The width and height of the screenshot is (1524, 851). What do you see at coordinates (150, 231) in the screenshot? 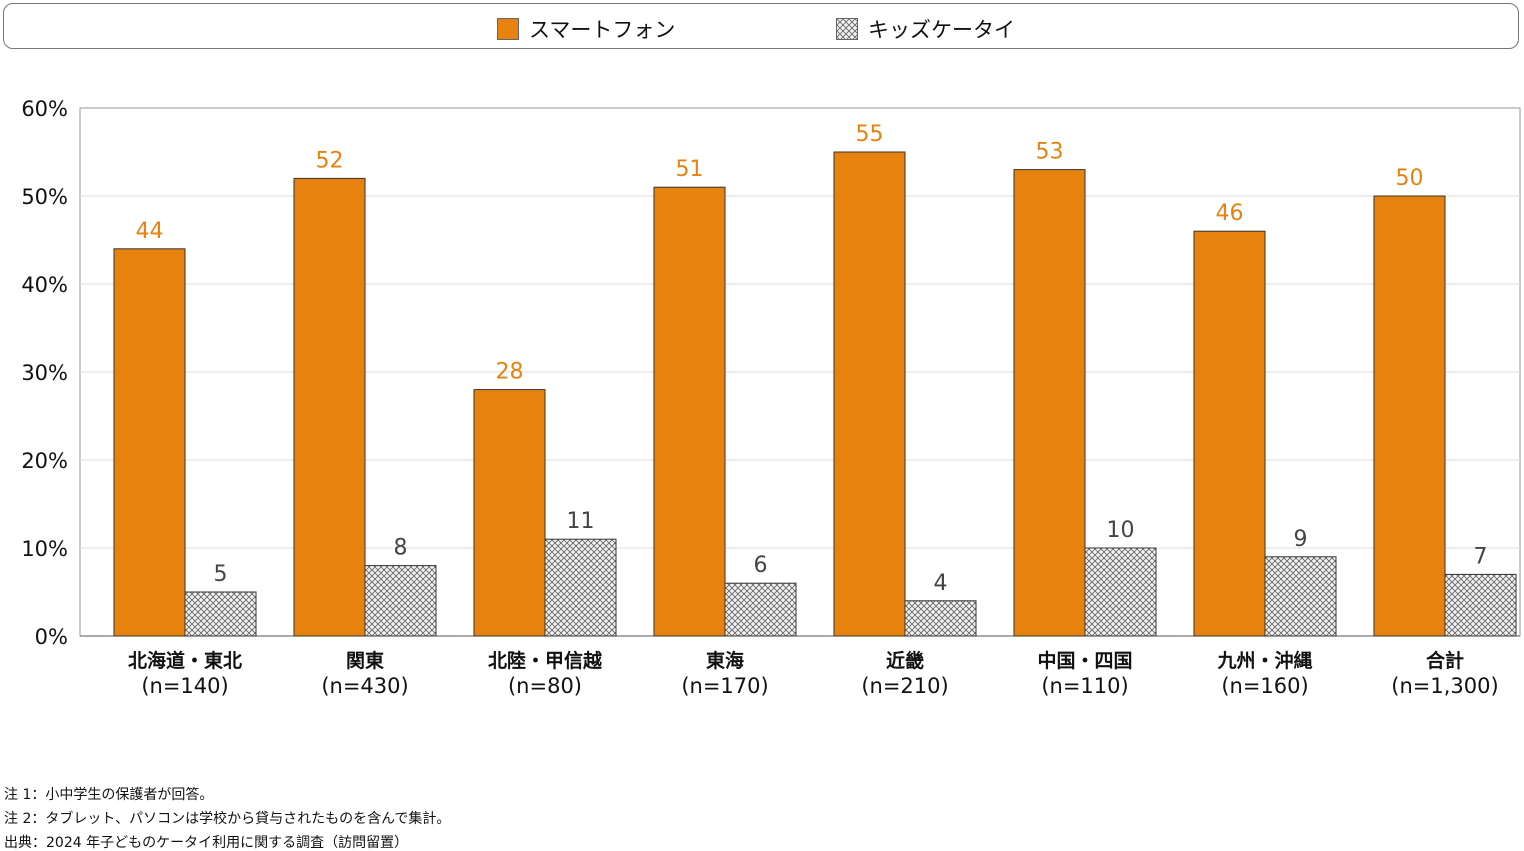
I see `data-label: 44` at bounding box center [150, 231].